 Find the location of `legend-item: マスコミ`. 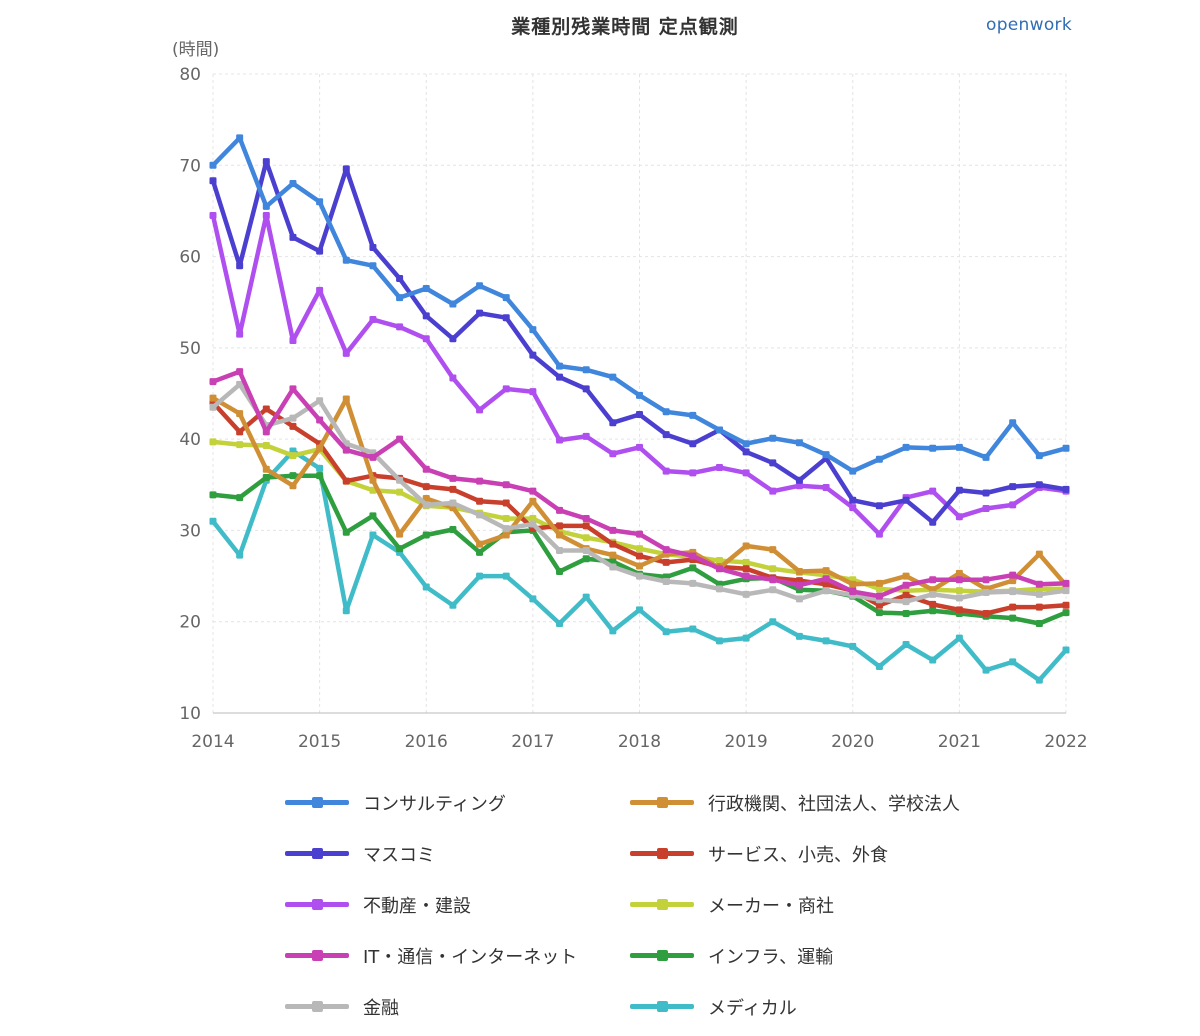

legend-item: マスコミ is located at coordinates (360, 854).